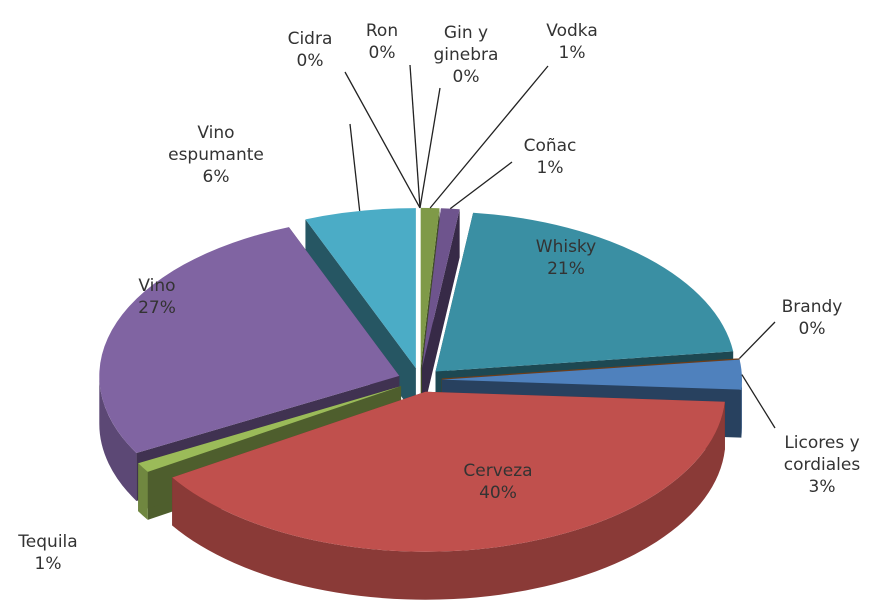 The height and width of the screenshot is (606, 879). What do you see at coordinates (310, 50) in the screenshot?
I see `data-label: Cidra 0%` at bounding box center [310, 50].